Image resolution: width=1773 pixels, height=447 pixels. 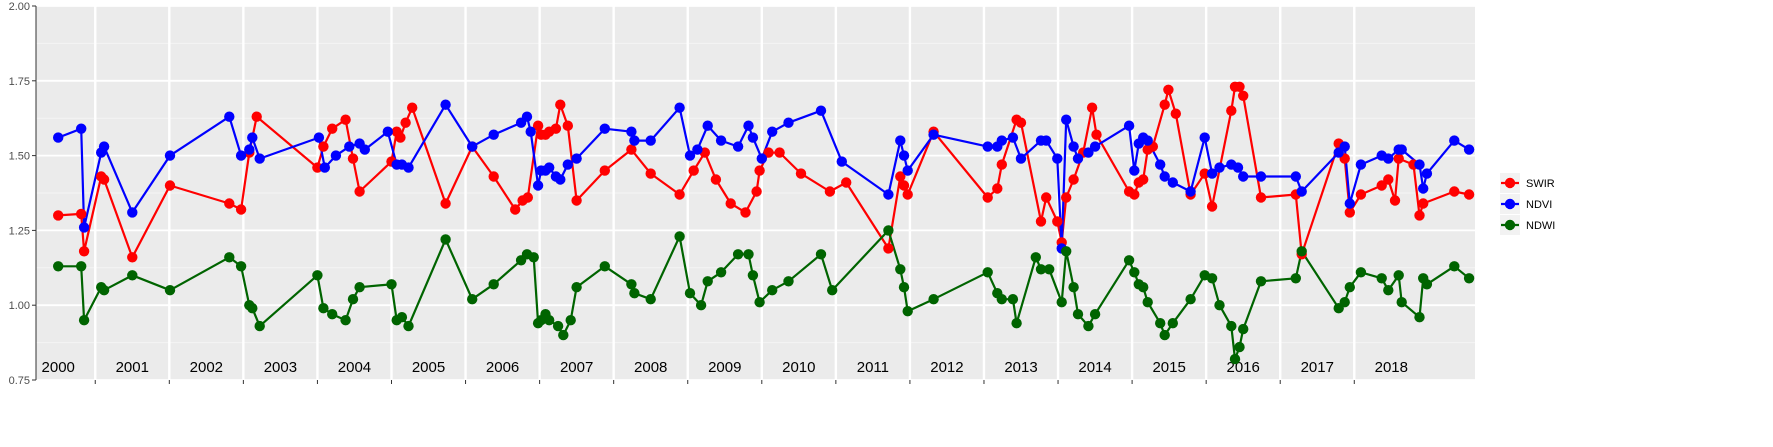 I want to click on year-label: 2001, so click(x=132, y=367).